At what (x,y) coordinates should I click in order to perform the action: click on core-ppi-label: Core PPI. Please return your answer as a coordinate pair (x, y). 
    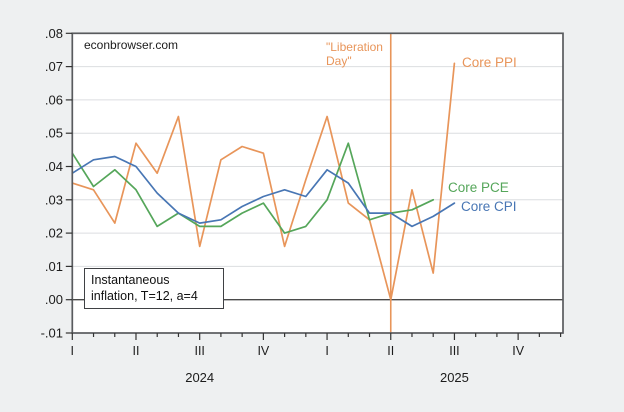
    Looking at the image, I should click on (489, 62).